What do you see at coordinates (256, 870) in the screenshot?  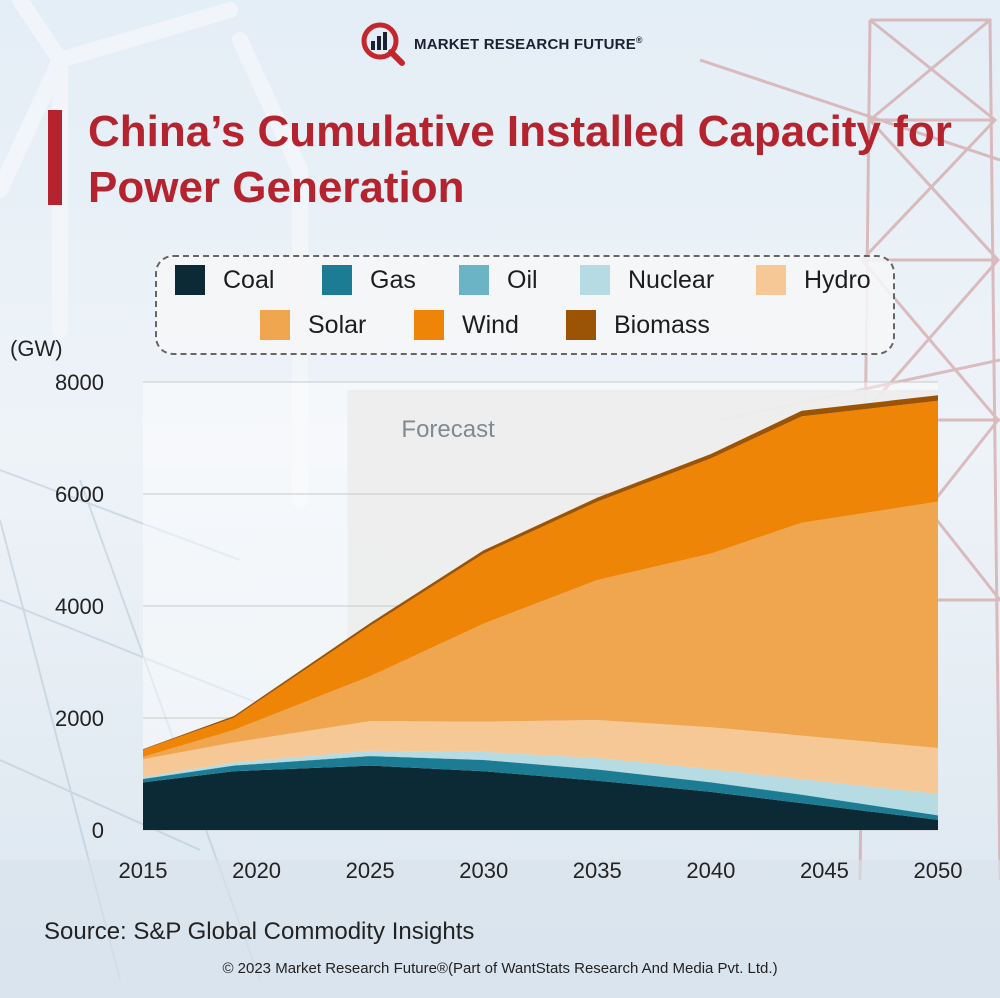 I see `x-tick-label-2020: 2020` at bounding box center [256, 870].